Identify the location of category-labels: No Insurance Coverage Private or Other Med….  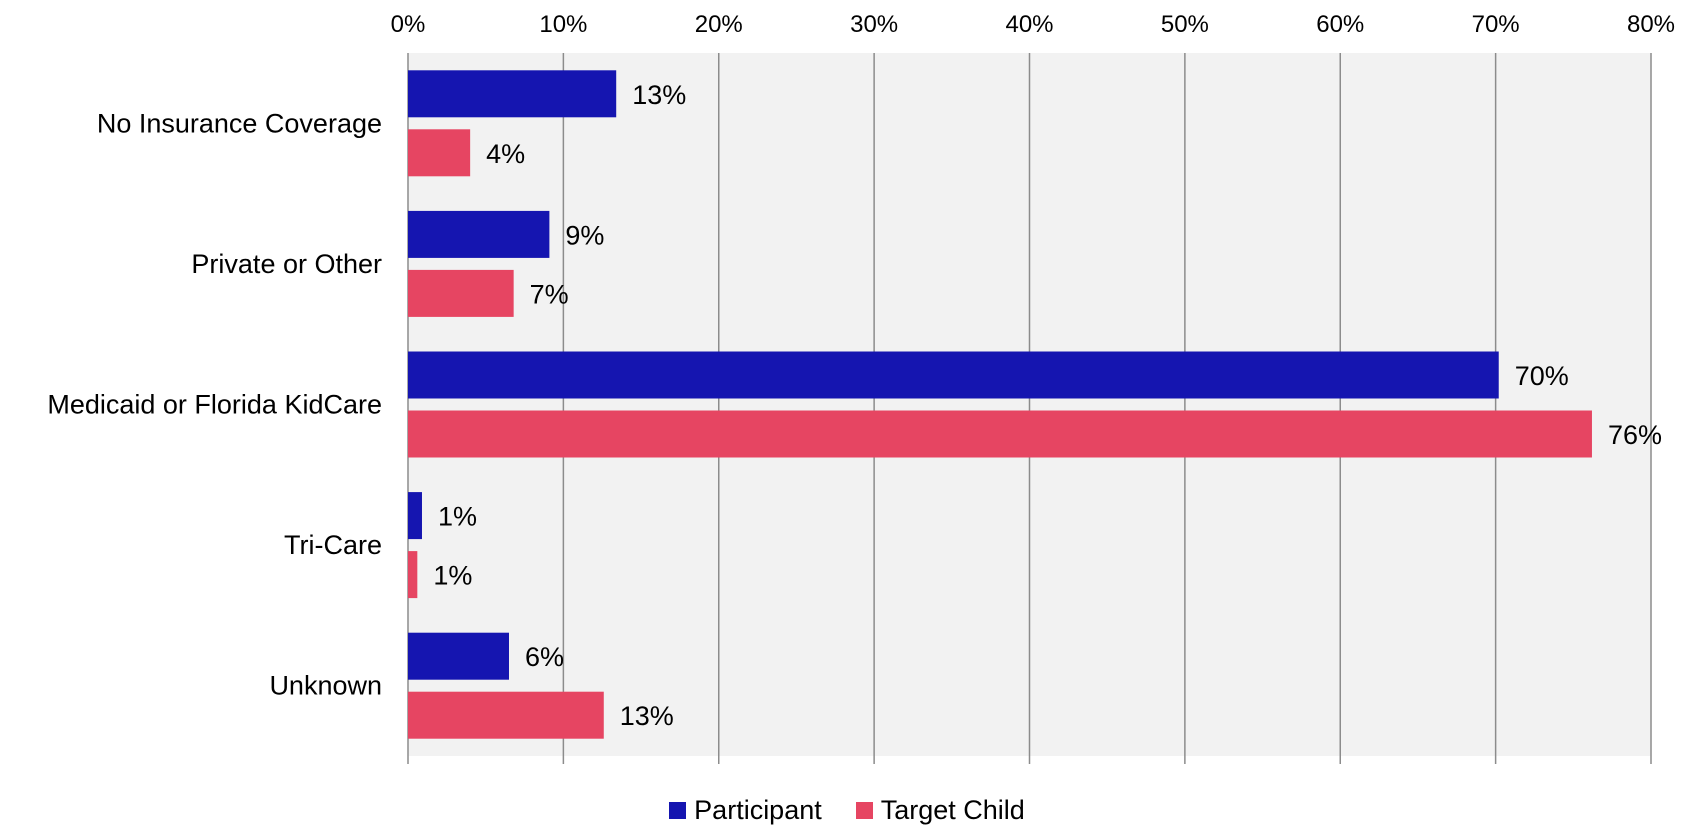
(214, 404).